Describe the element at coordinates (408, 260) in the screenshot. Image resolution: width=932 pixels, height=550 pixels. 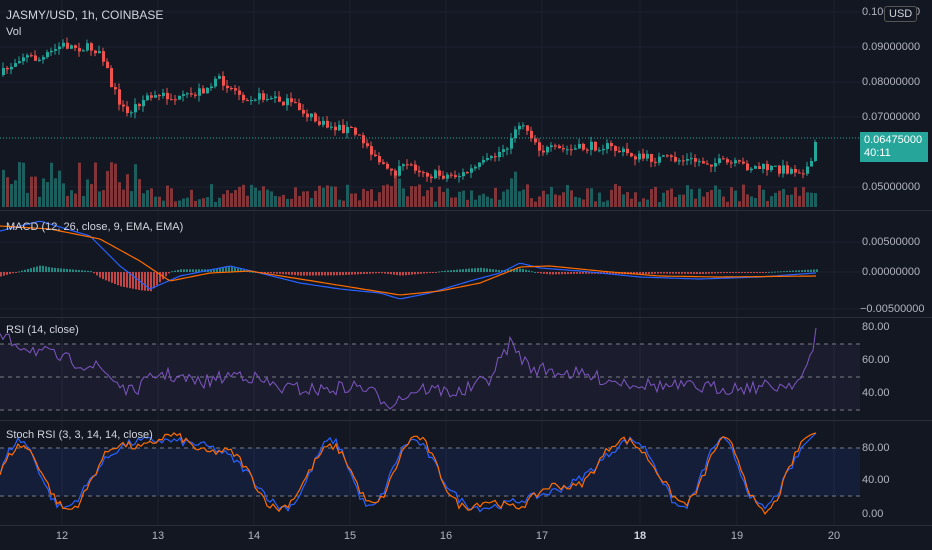
I see `macd-line` at that location.